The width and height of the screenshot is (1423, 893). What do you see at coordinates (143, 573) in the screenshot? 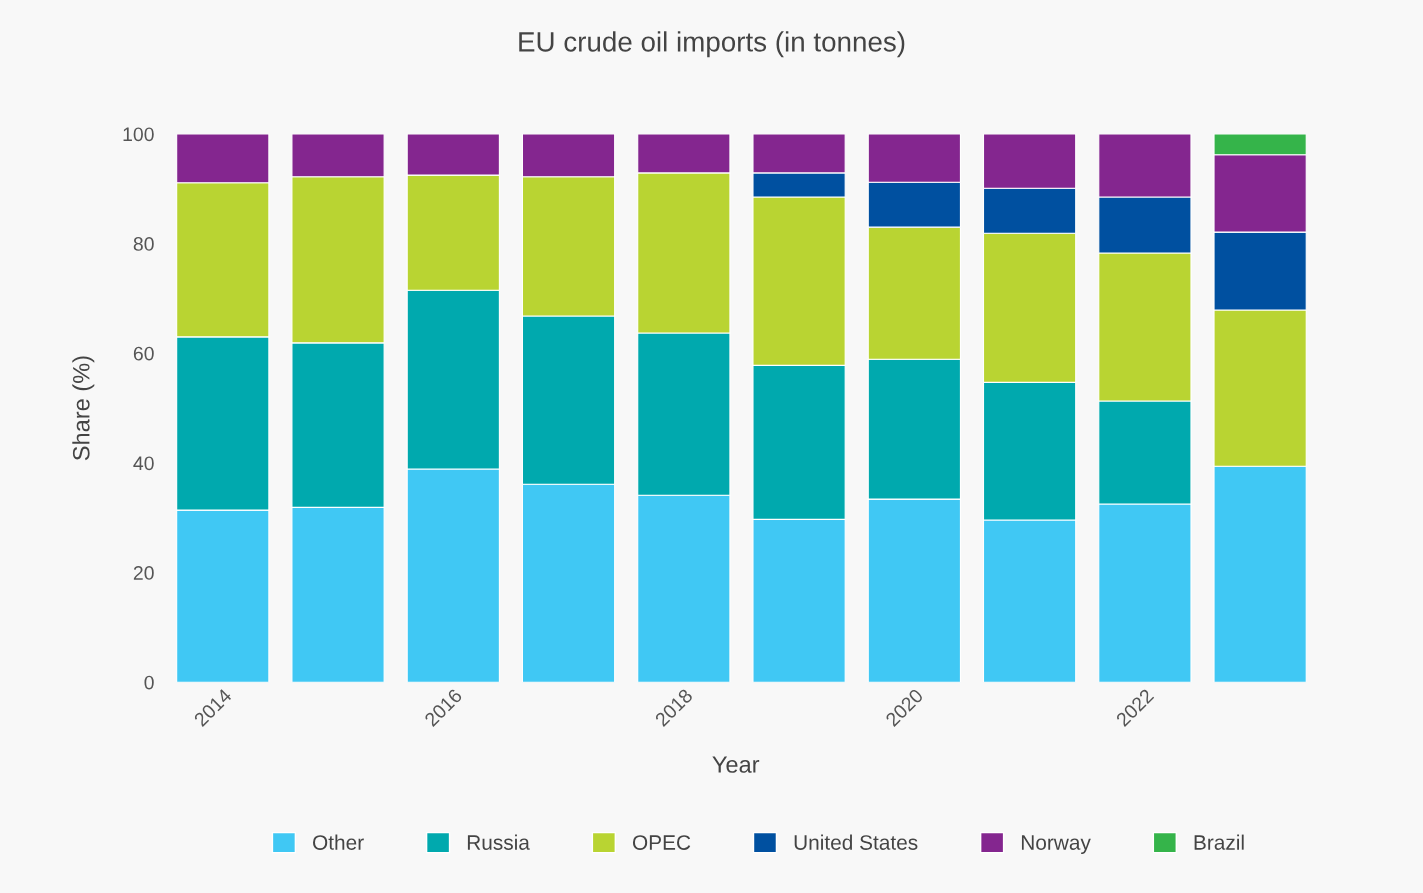
I see `y-tick-label: 20` at bounding box center [143, 573].